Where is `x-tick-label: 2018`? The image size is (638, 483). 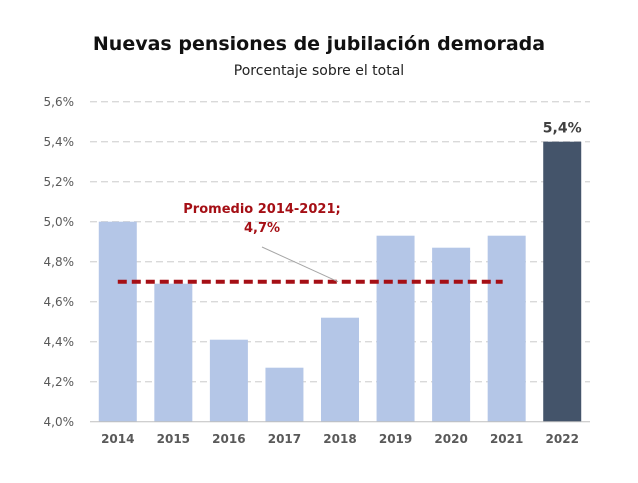 x-tick-label: 2018 is located at coordinates (339, 439).